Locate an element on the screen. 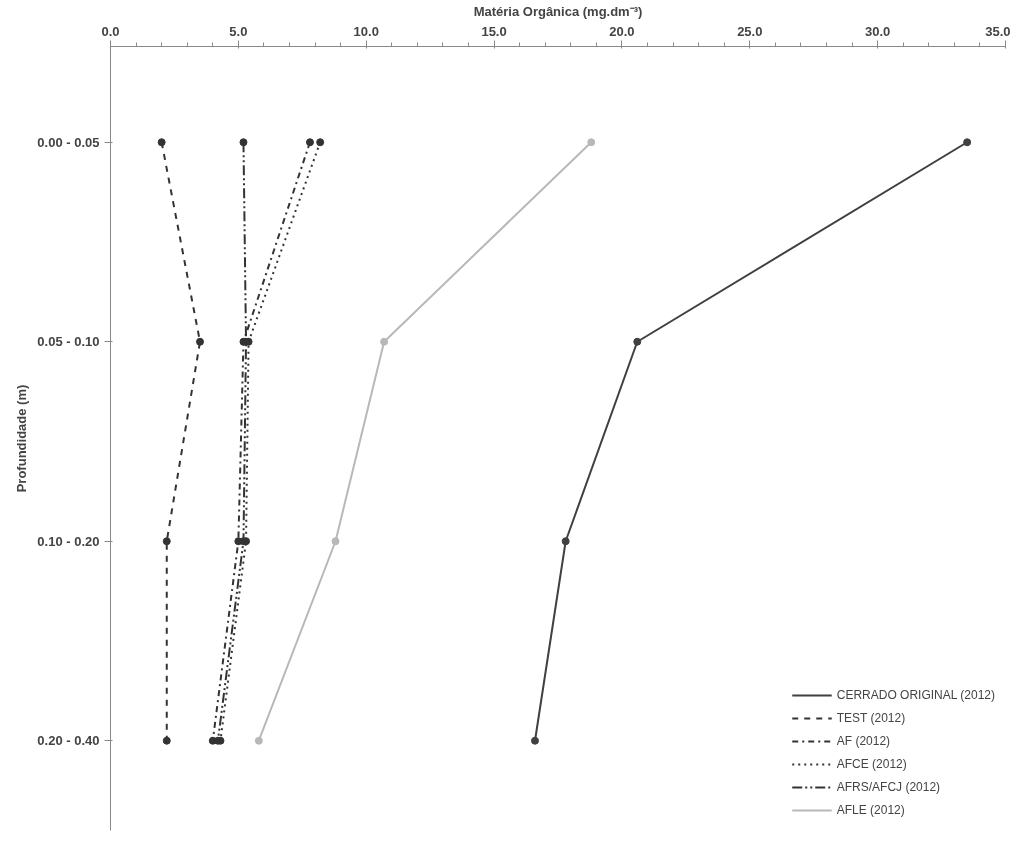 The image size is (1027, 850). y-axis-title: Profundidade (m) is located at coordinates (22, 438).